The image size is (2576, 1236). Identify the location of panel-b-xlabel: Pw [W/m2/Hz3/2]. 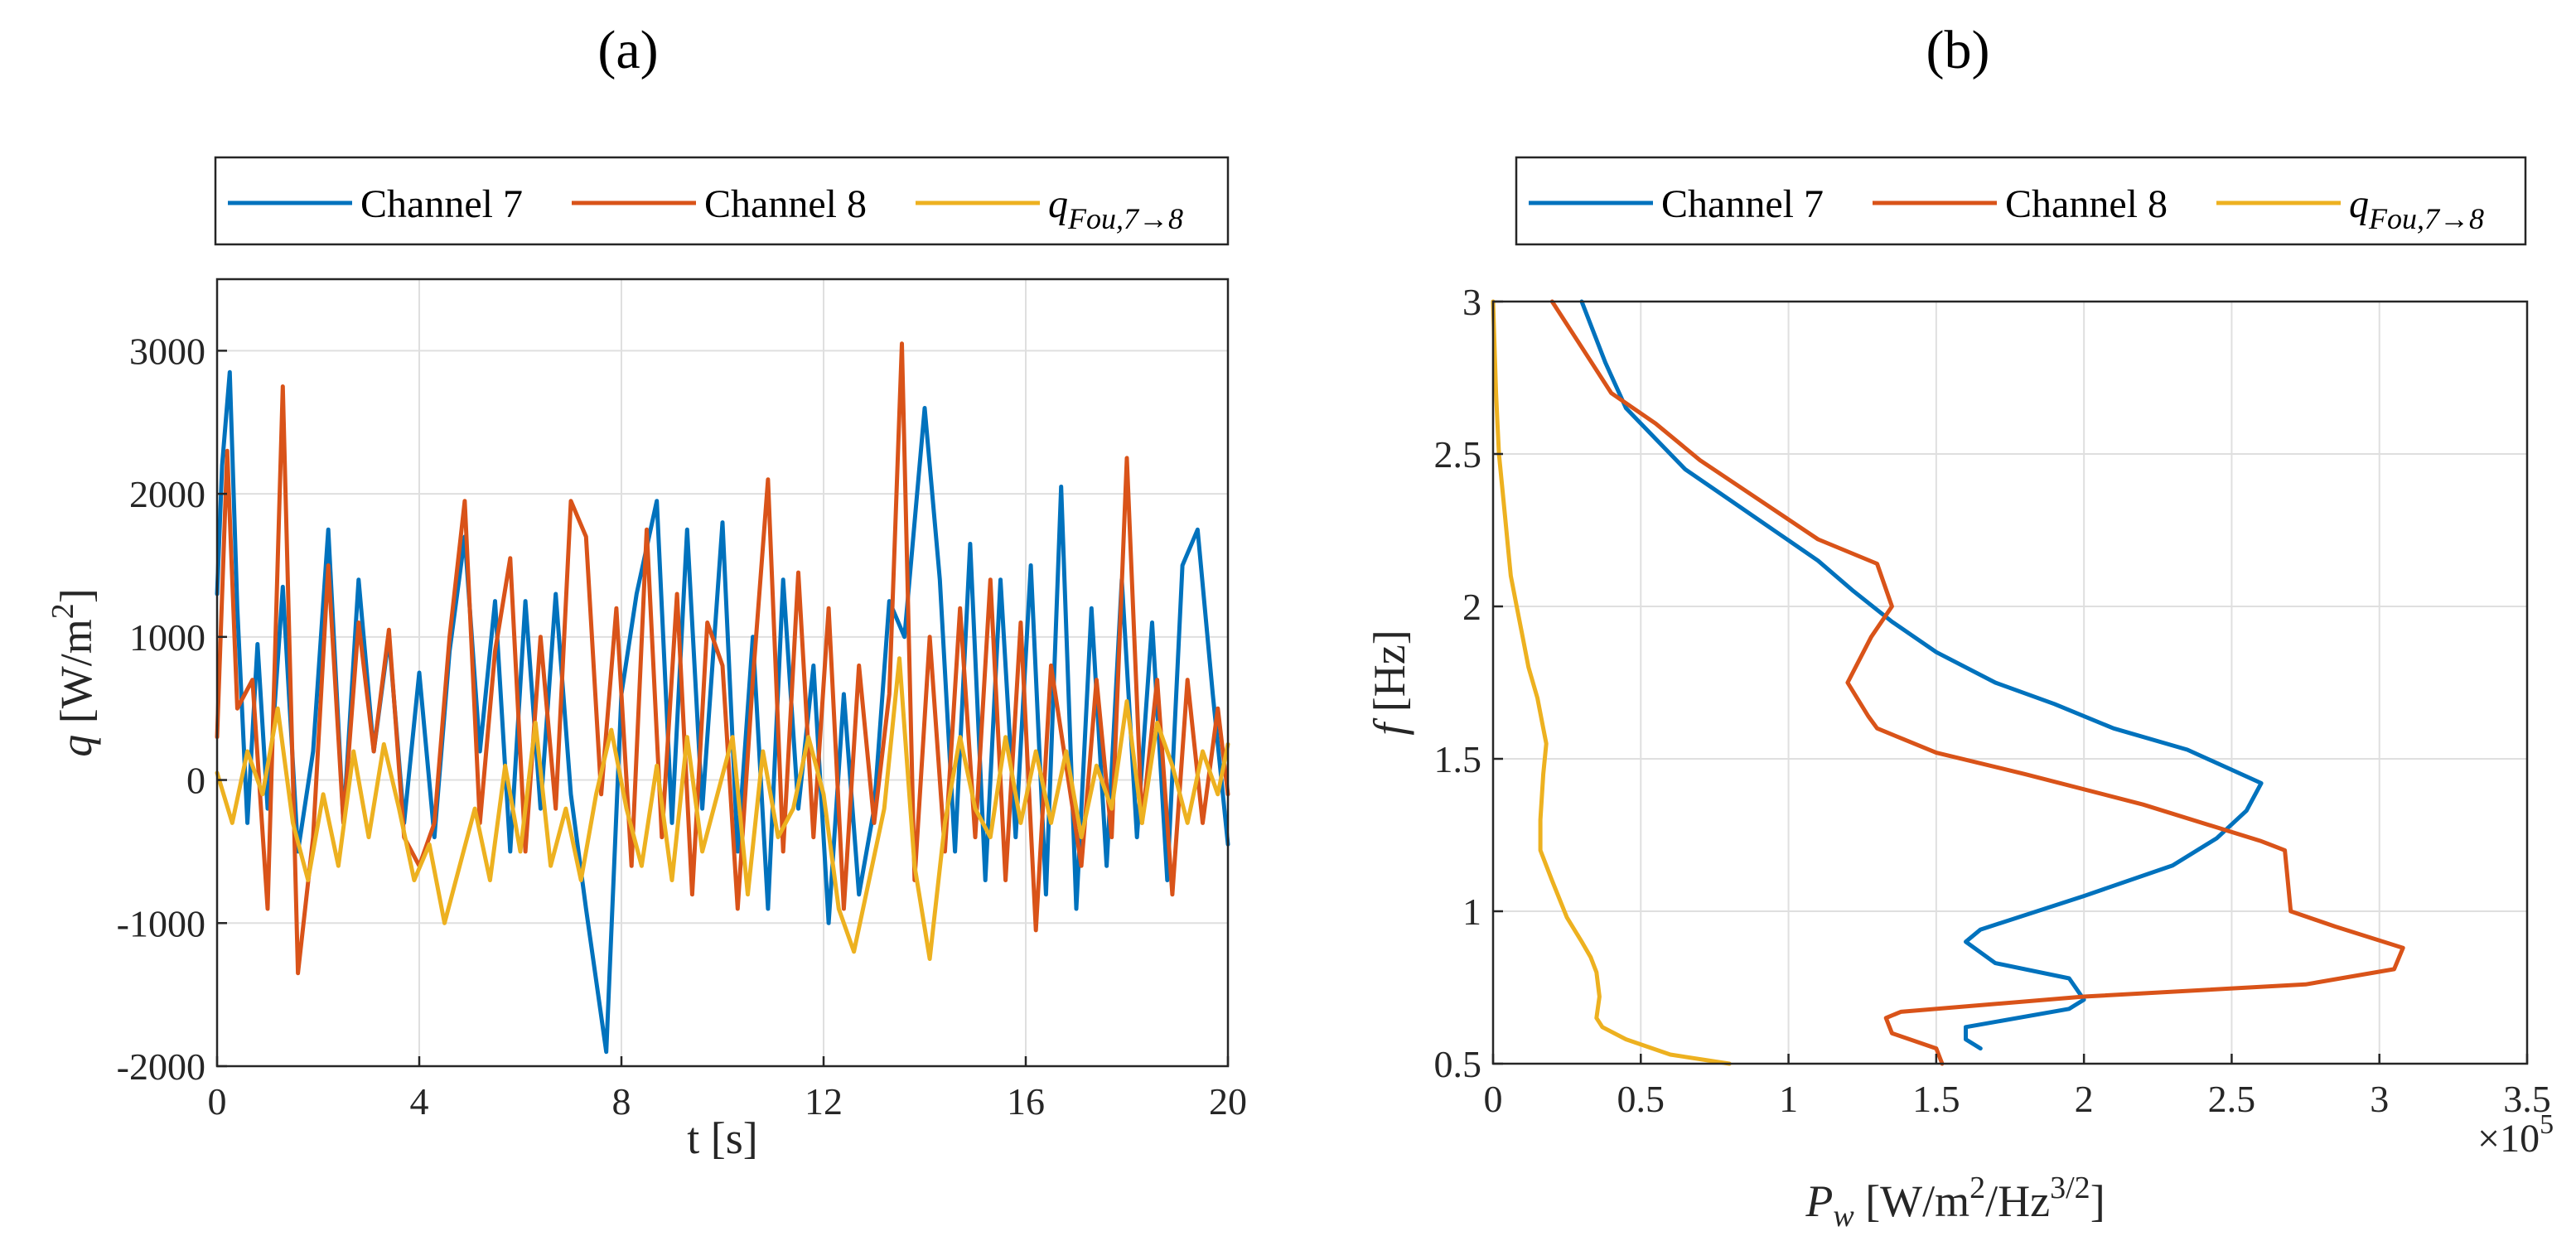
(1955, 1202).